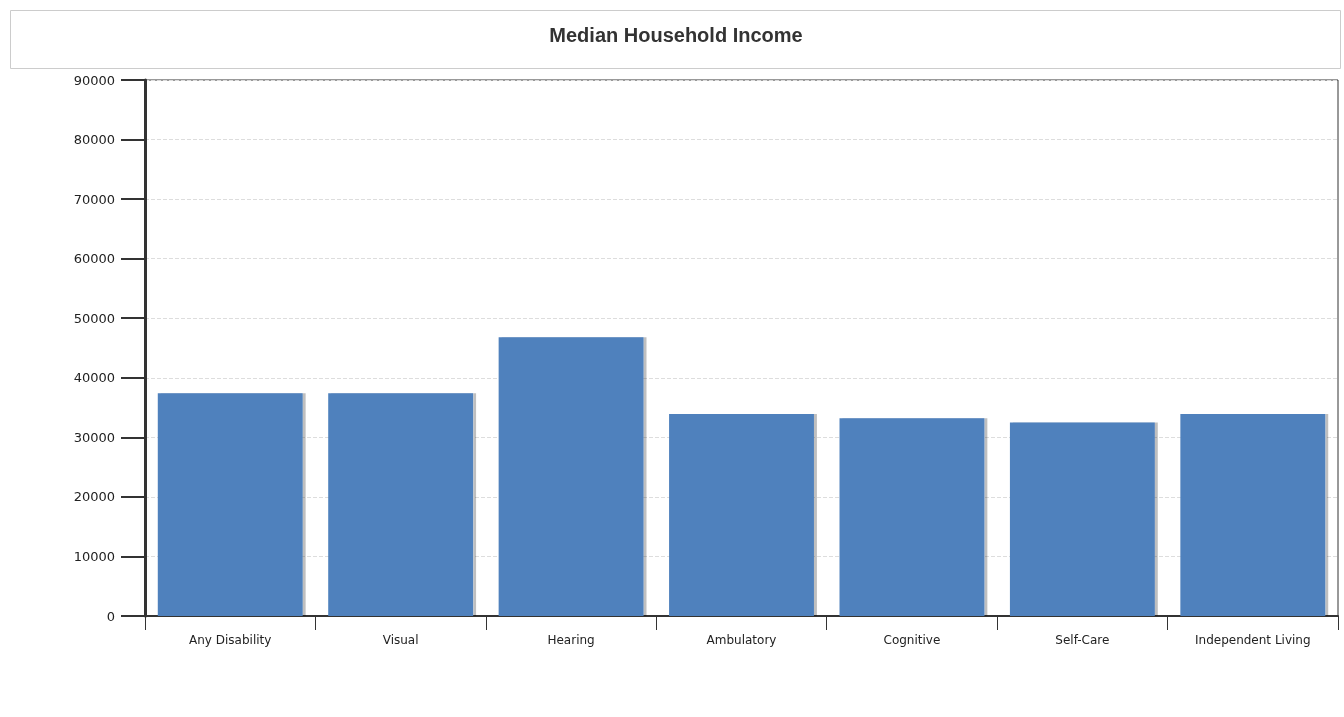 The height and width of the screenshot is (717, 1344). What do you see at coordinates (94, 140) in the screenshot?
I see `y-tick-label: 80000` at bounding box center [94, 140].